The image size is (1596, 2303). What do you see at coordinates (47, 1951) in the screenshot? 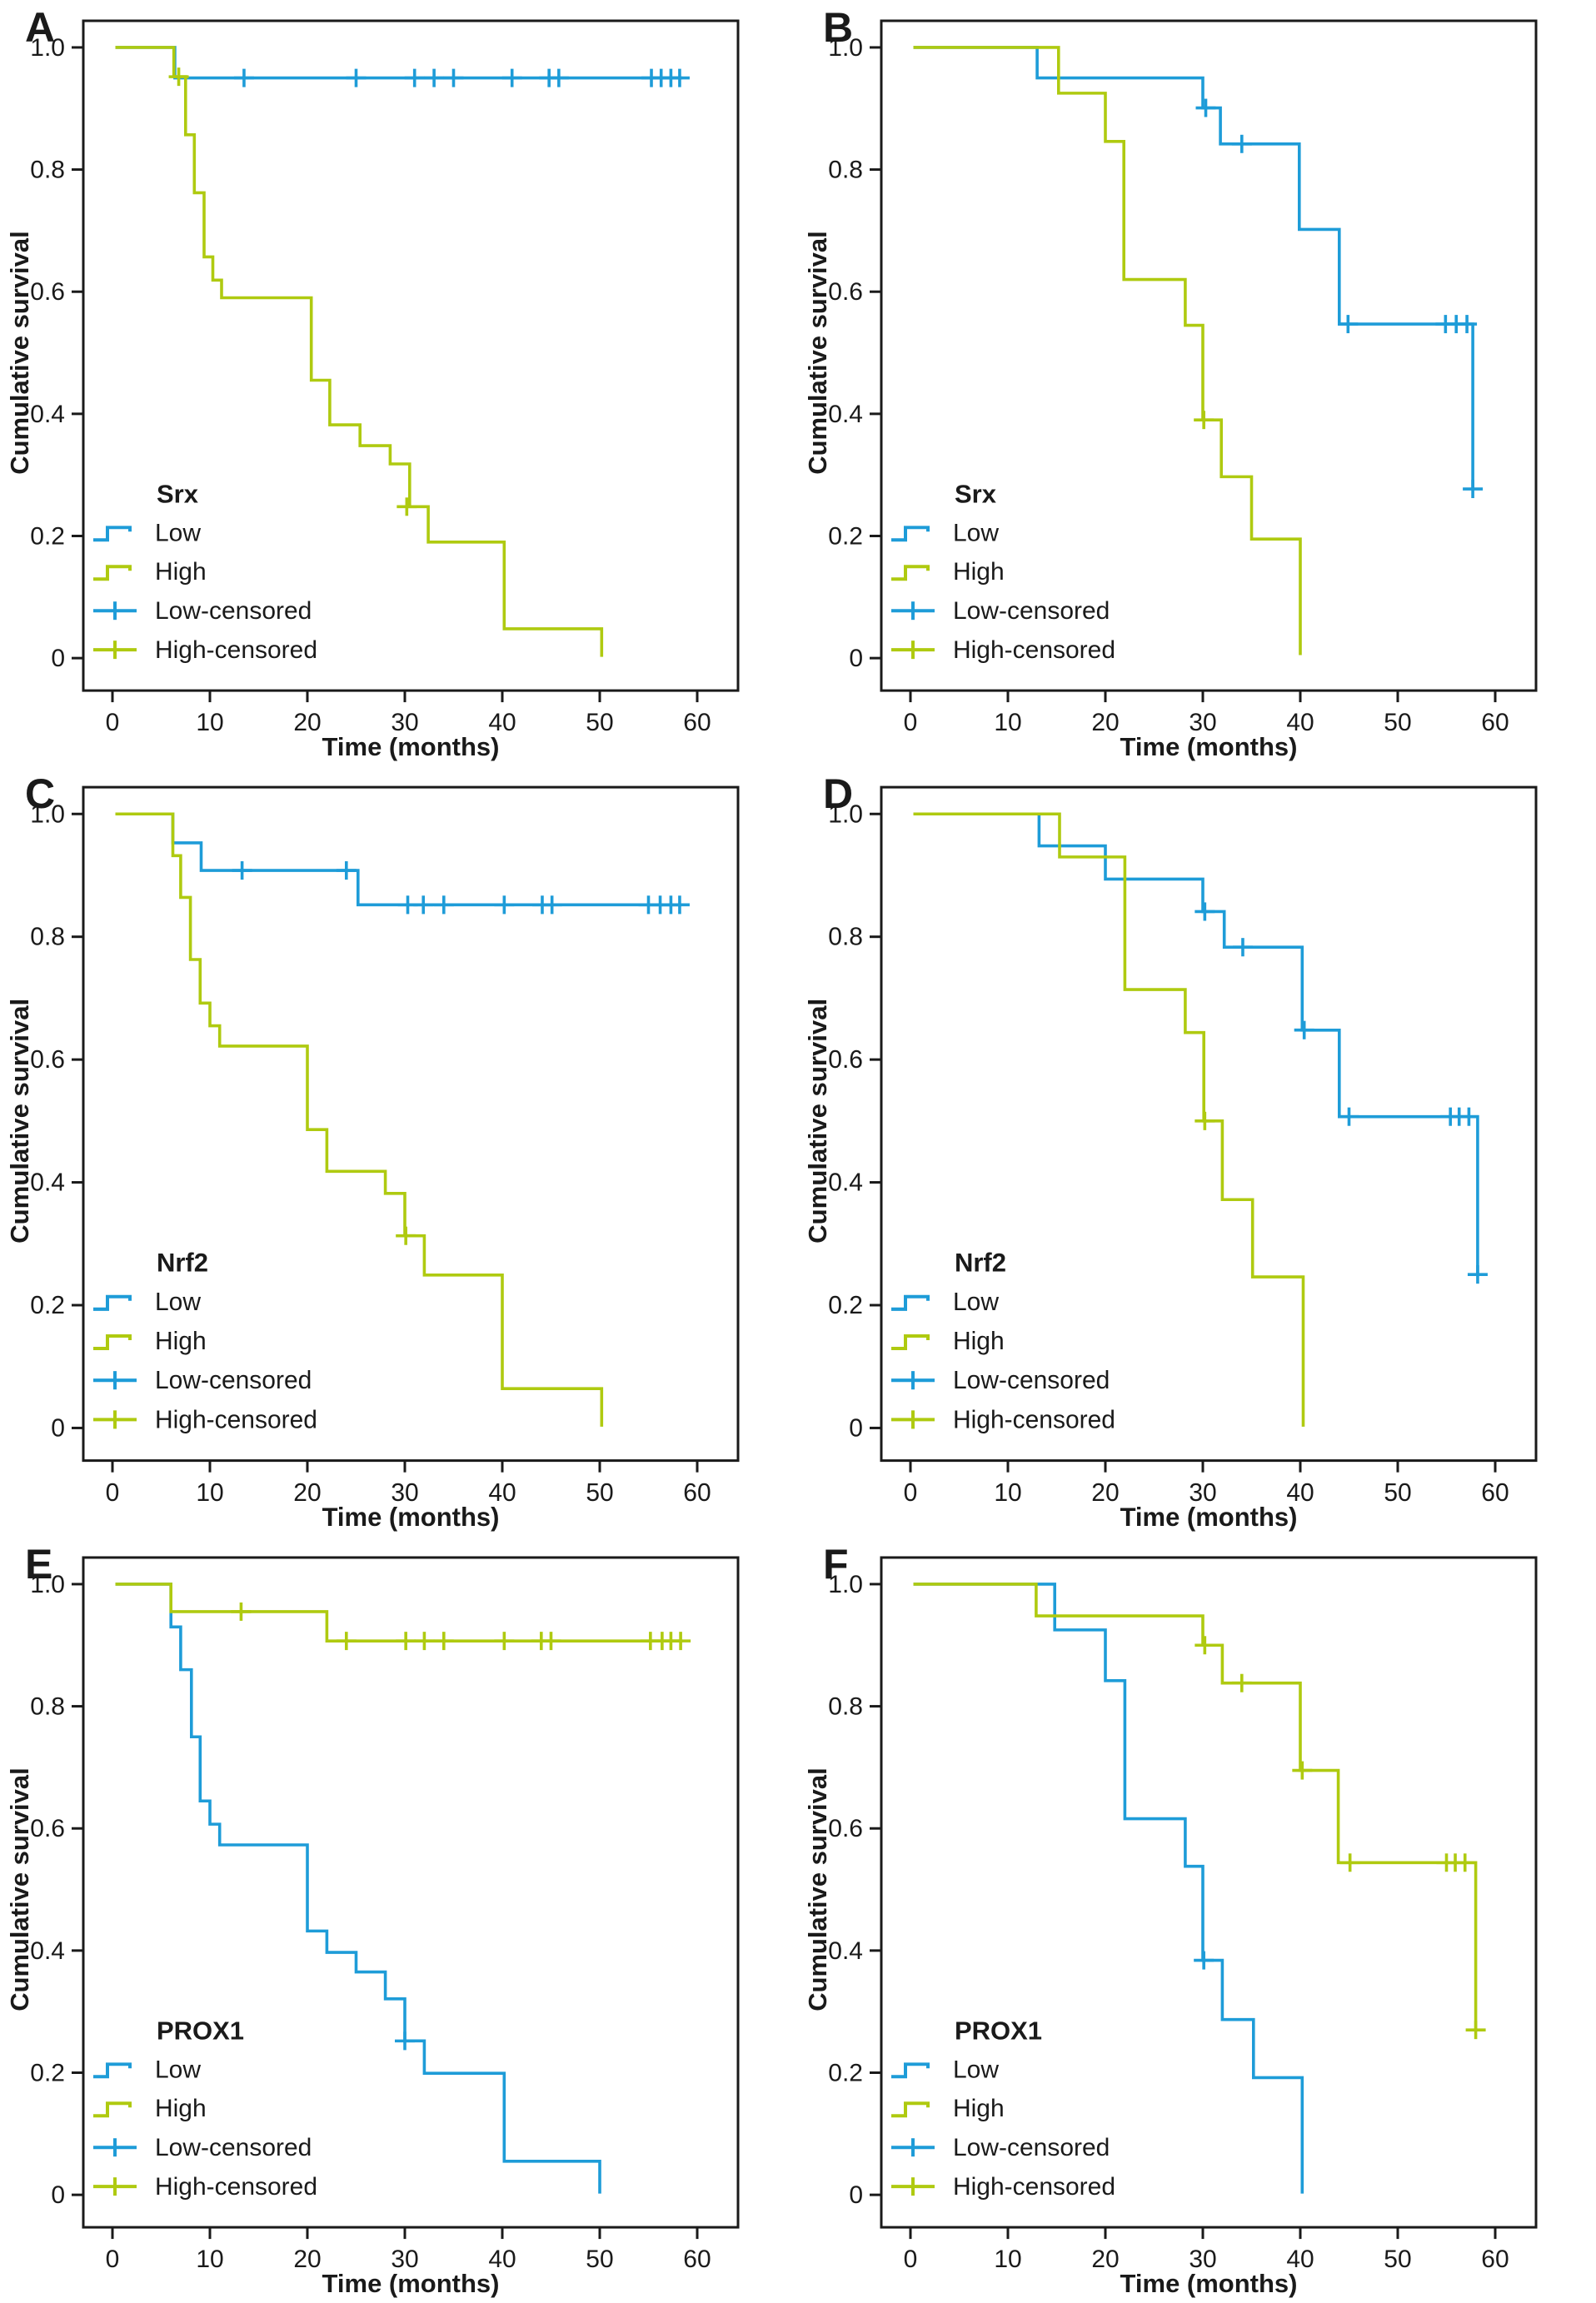
I see `y-tick-label: 0.4` at bounding box center [47, 1951].